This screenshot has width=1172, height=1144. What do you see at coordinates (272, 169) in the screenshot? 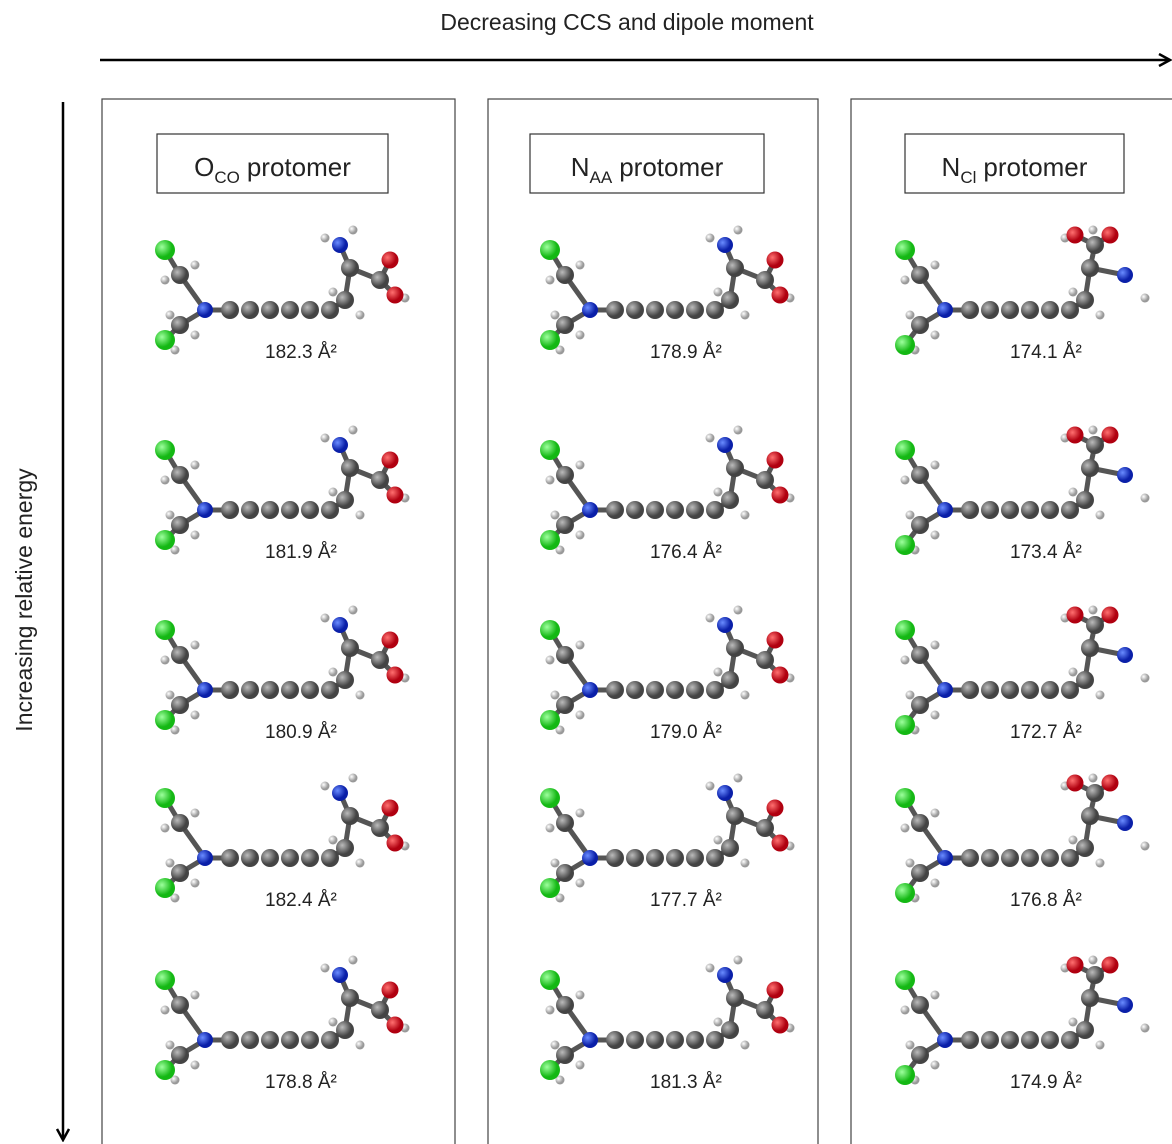
I see `header: OCO protomer` at bounding box center [272, 169].